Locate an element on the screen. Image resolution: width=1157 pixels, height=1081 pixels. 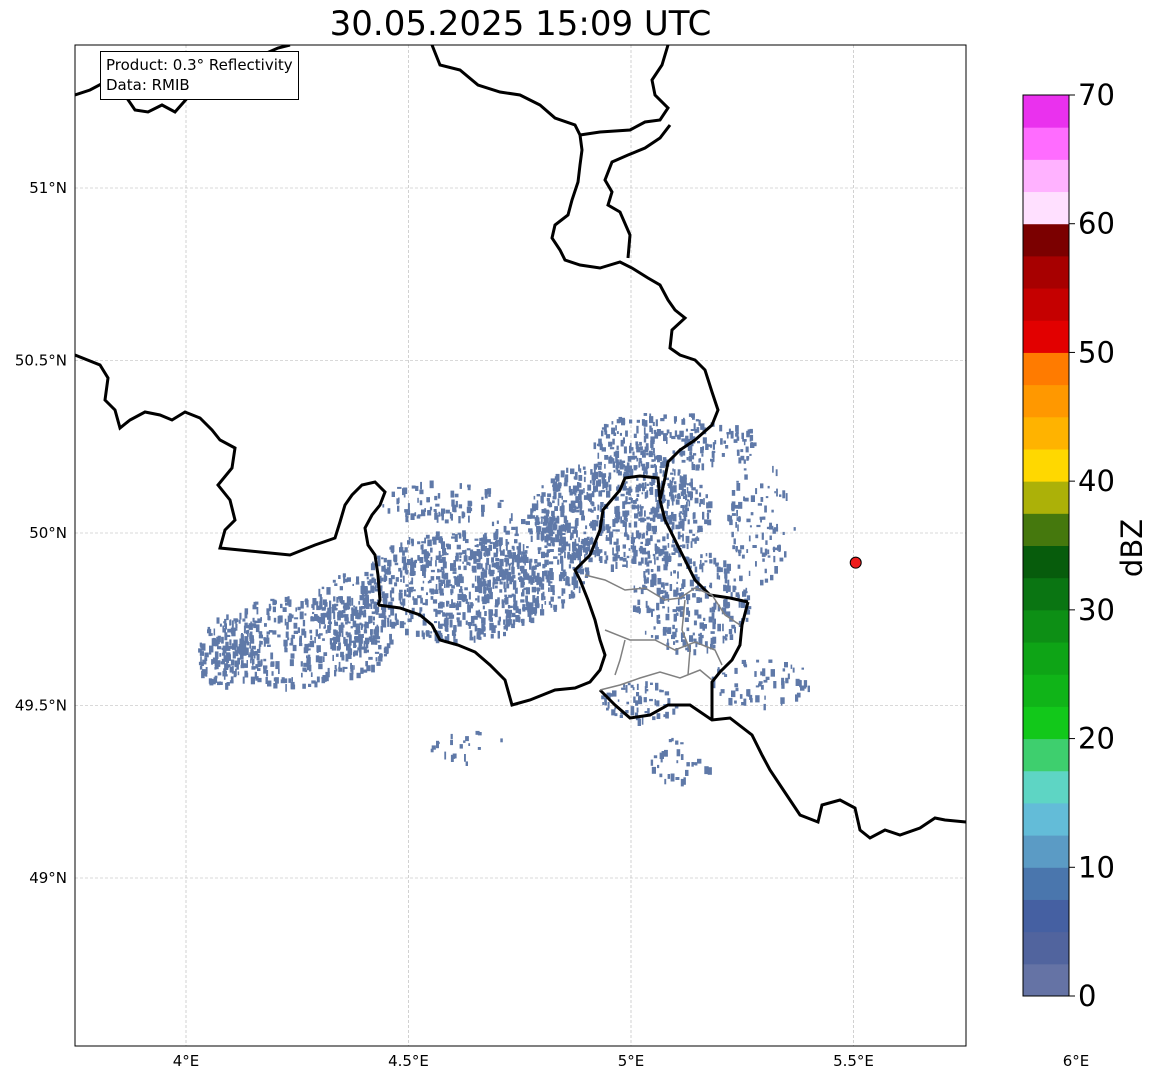
lon-tick-label: 5.5°E is located at coordinates (853, 1061).